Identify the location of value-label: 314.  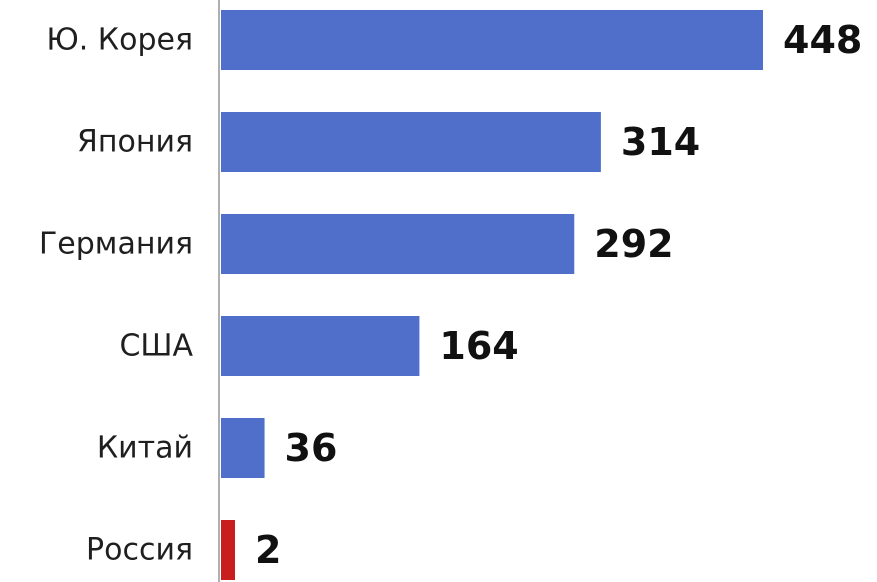
(660, 142).